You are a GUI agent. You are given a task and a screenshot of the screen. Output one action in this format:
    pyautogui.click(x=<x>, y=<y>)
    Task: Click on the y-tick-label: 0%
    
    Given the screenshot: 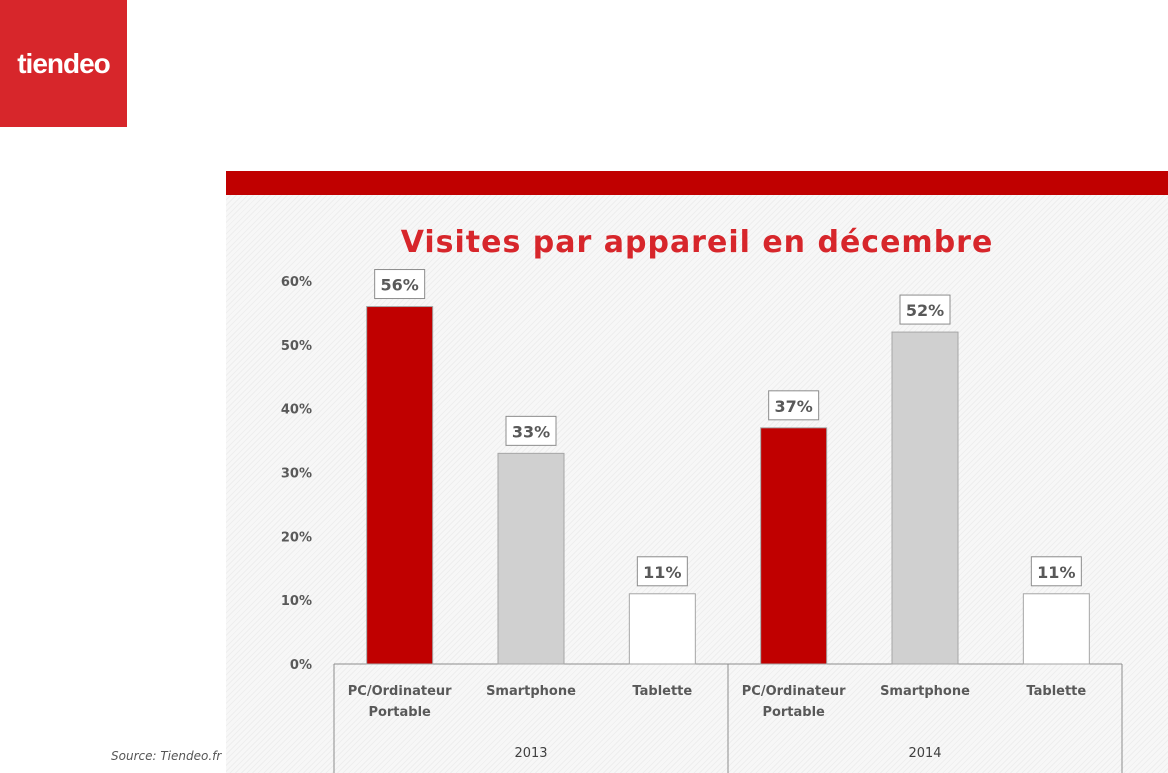 What is the action you would take?
    pyautogui.click(x=301, y=665)
    